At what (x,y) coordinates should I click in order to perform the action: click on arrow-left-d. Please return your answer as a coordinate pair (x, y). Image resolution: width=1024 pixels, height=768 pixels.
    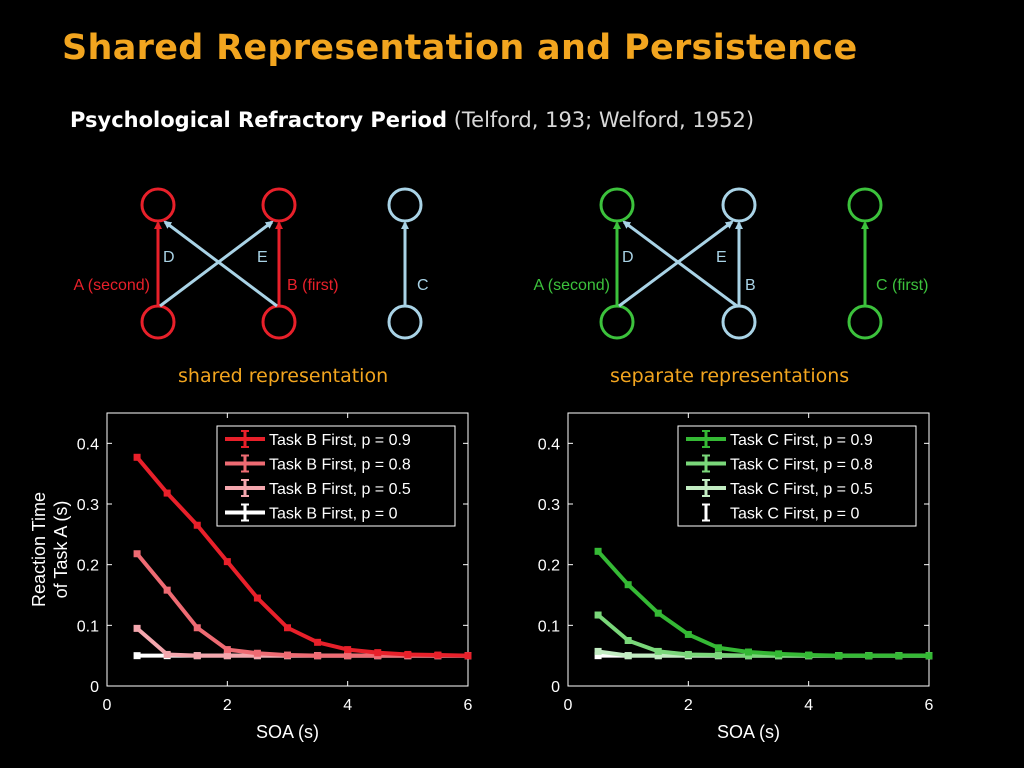
    Looking at the image, I should click on (216, 264).